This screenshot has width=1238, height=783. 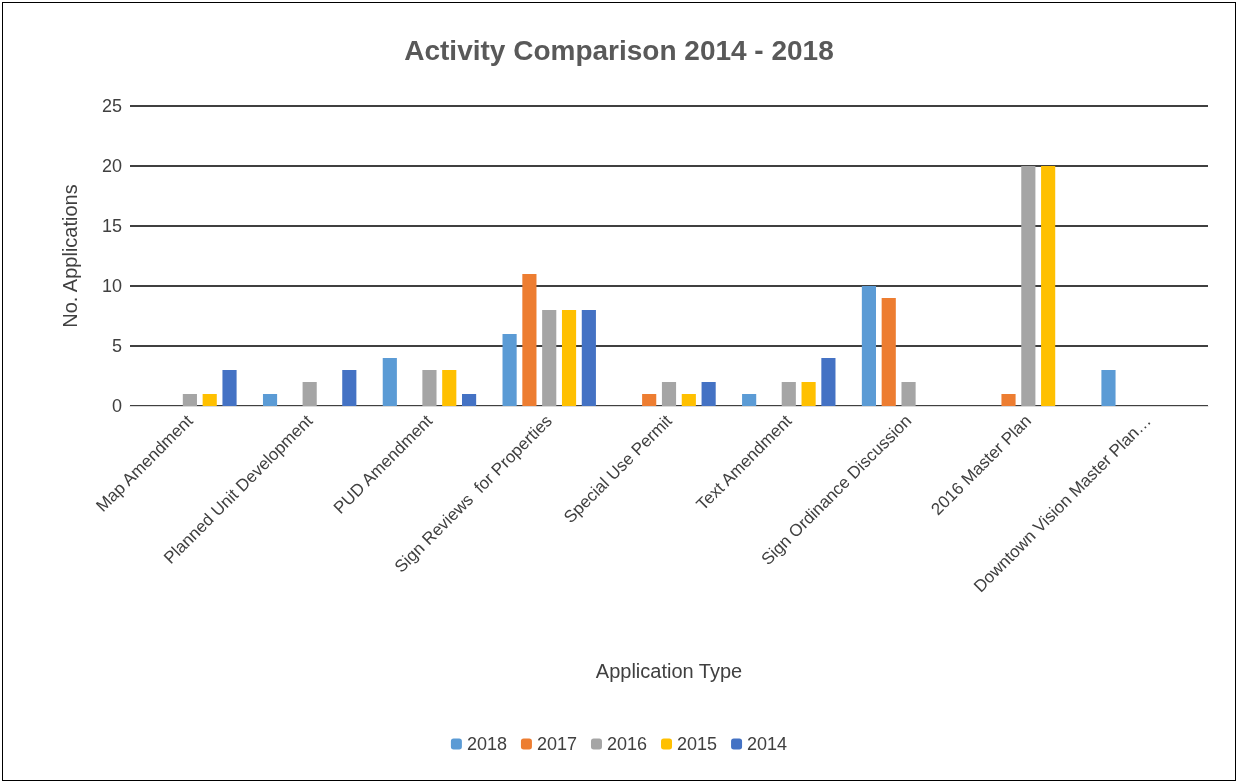 I want to click on y-tick-label: 0, so click(x=116, y=406).